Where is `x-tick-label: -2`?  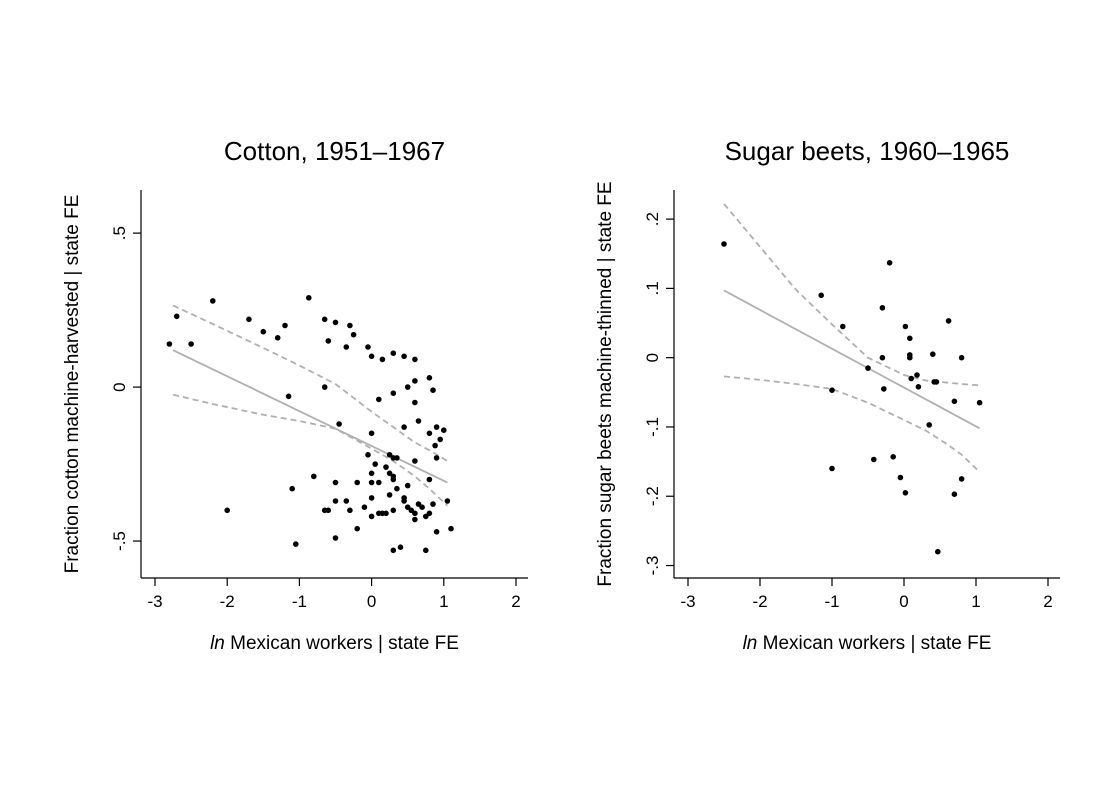
x-tick-label: -2 is located at coordinates (227, 601).